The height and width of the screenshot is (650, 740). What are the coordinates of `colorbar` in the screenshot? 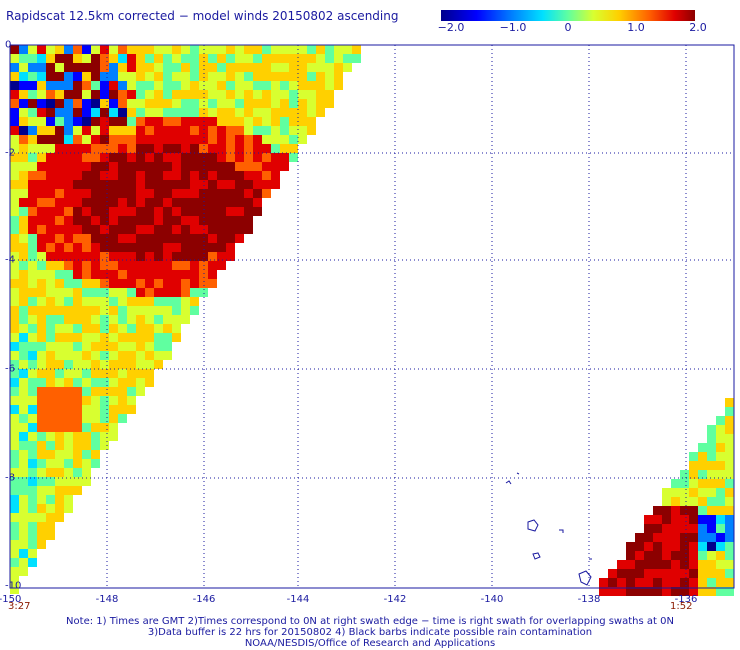 It's located at (568, 15).